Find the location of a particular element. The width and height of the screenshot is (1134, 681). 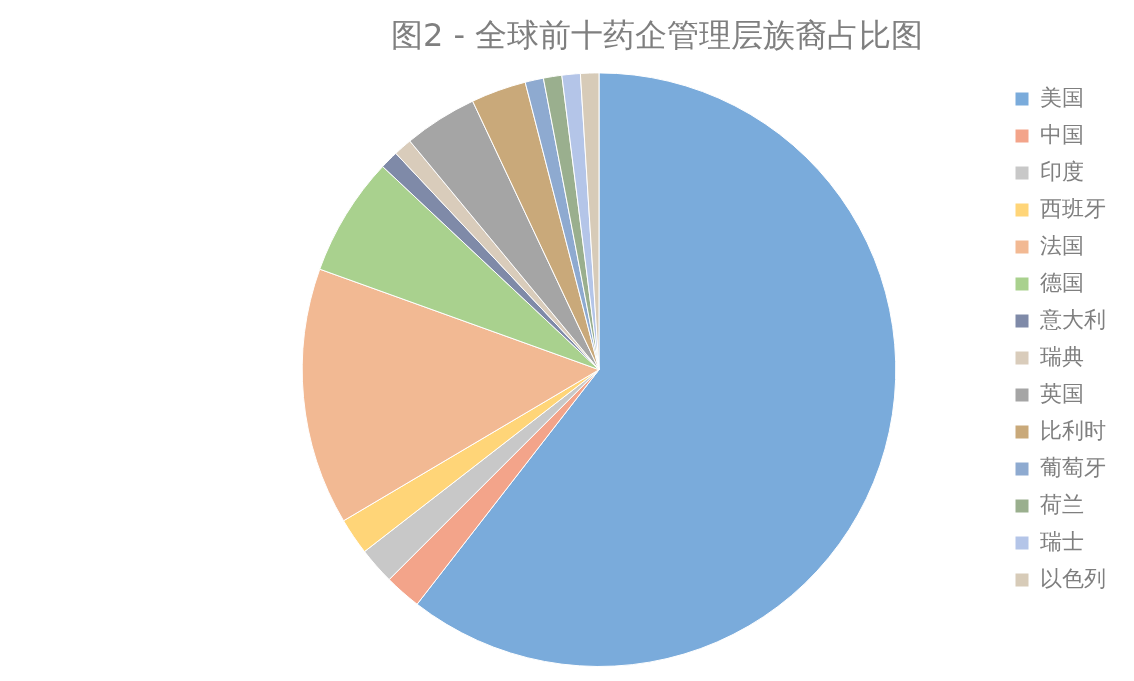

legend-label: 以色列 is located at coordinates (1073, 578).